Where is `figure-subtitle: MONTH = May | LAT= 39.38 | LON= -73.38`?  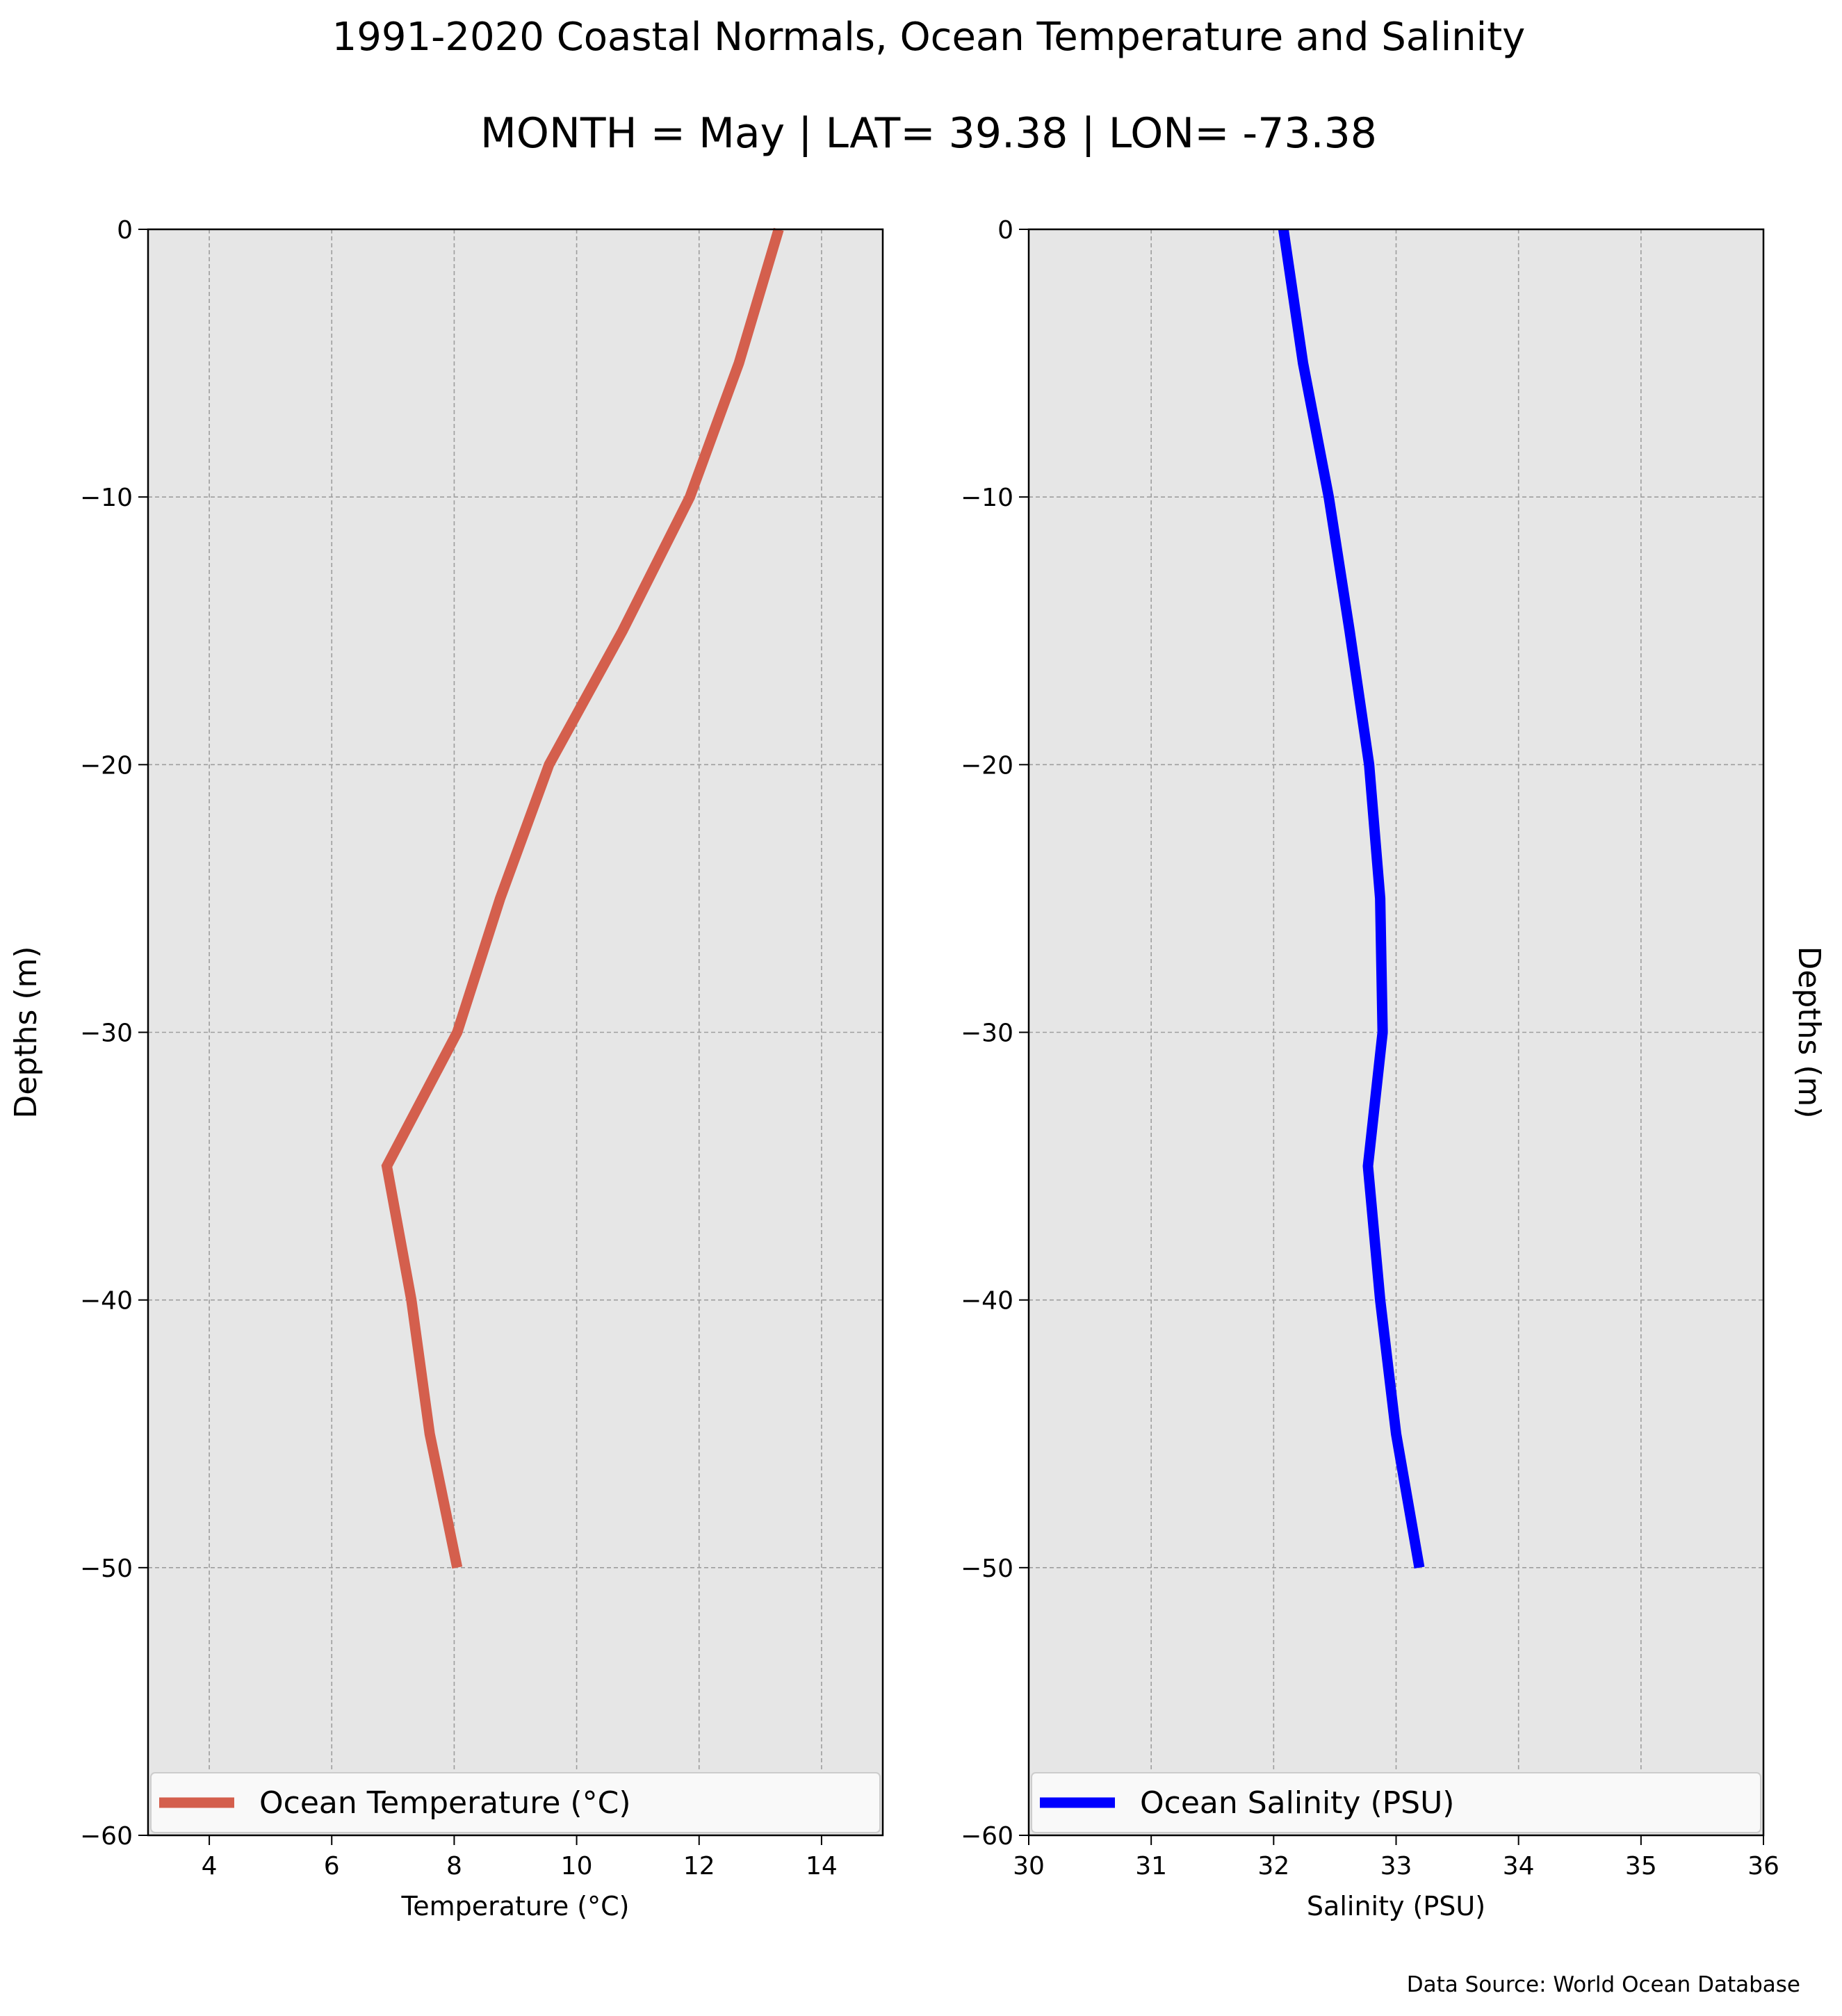 figure-subtitle: MONTH = May | LAT= 39.38 | LON= -73.38 is located at coordinates (928, 133).